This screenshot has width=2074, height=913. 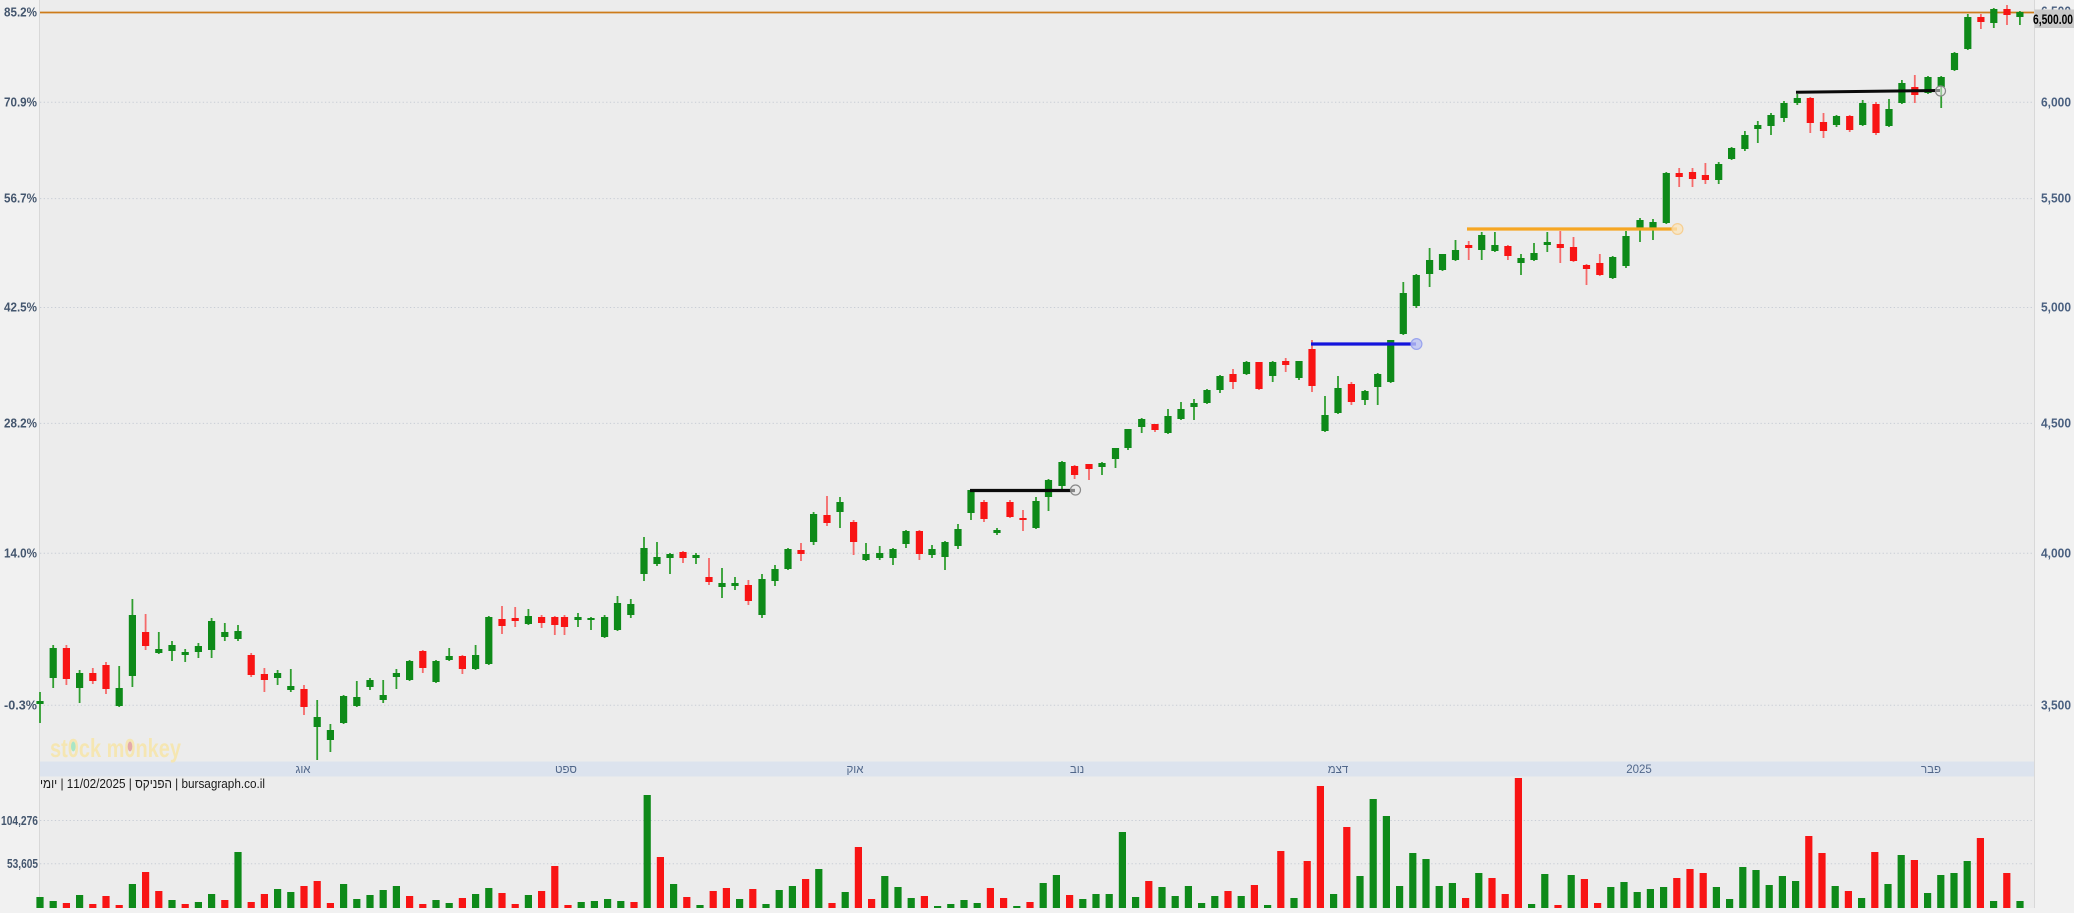 I want to click on svg-text: פבר, so click(x=1931, y=770).